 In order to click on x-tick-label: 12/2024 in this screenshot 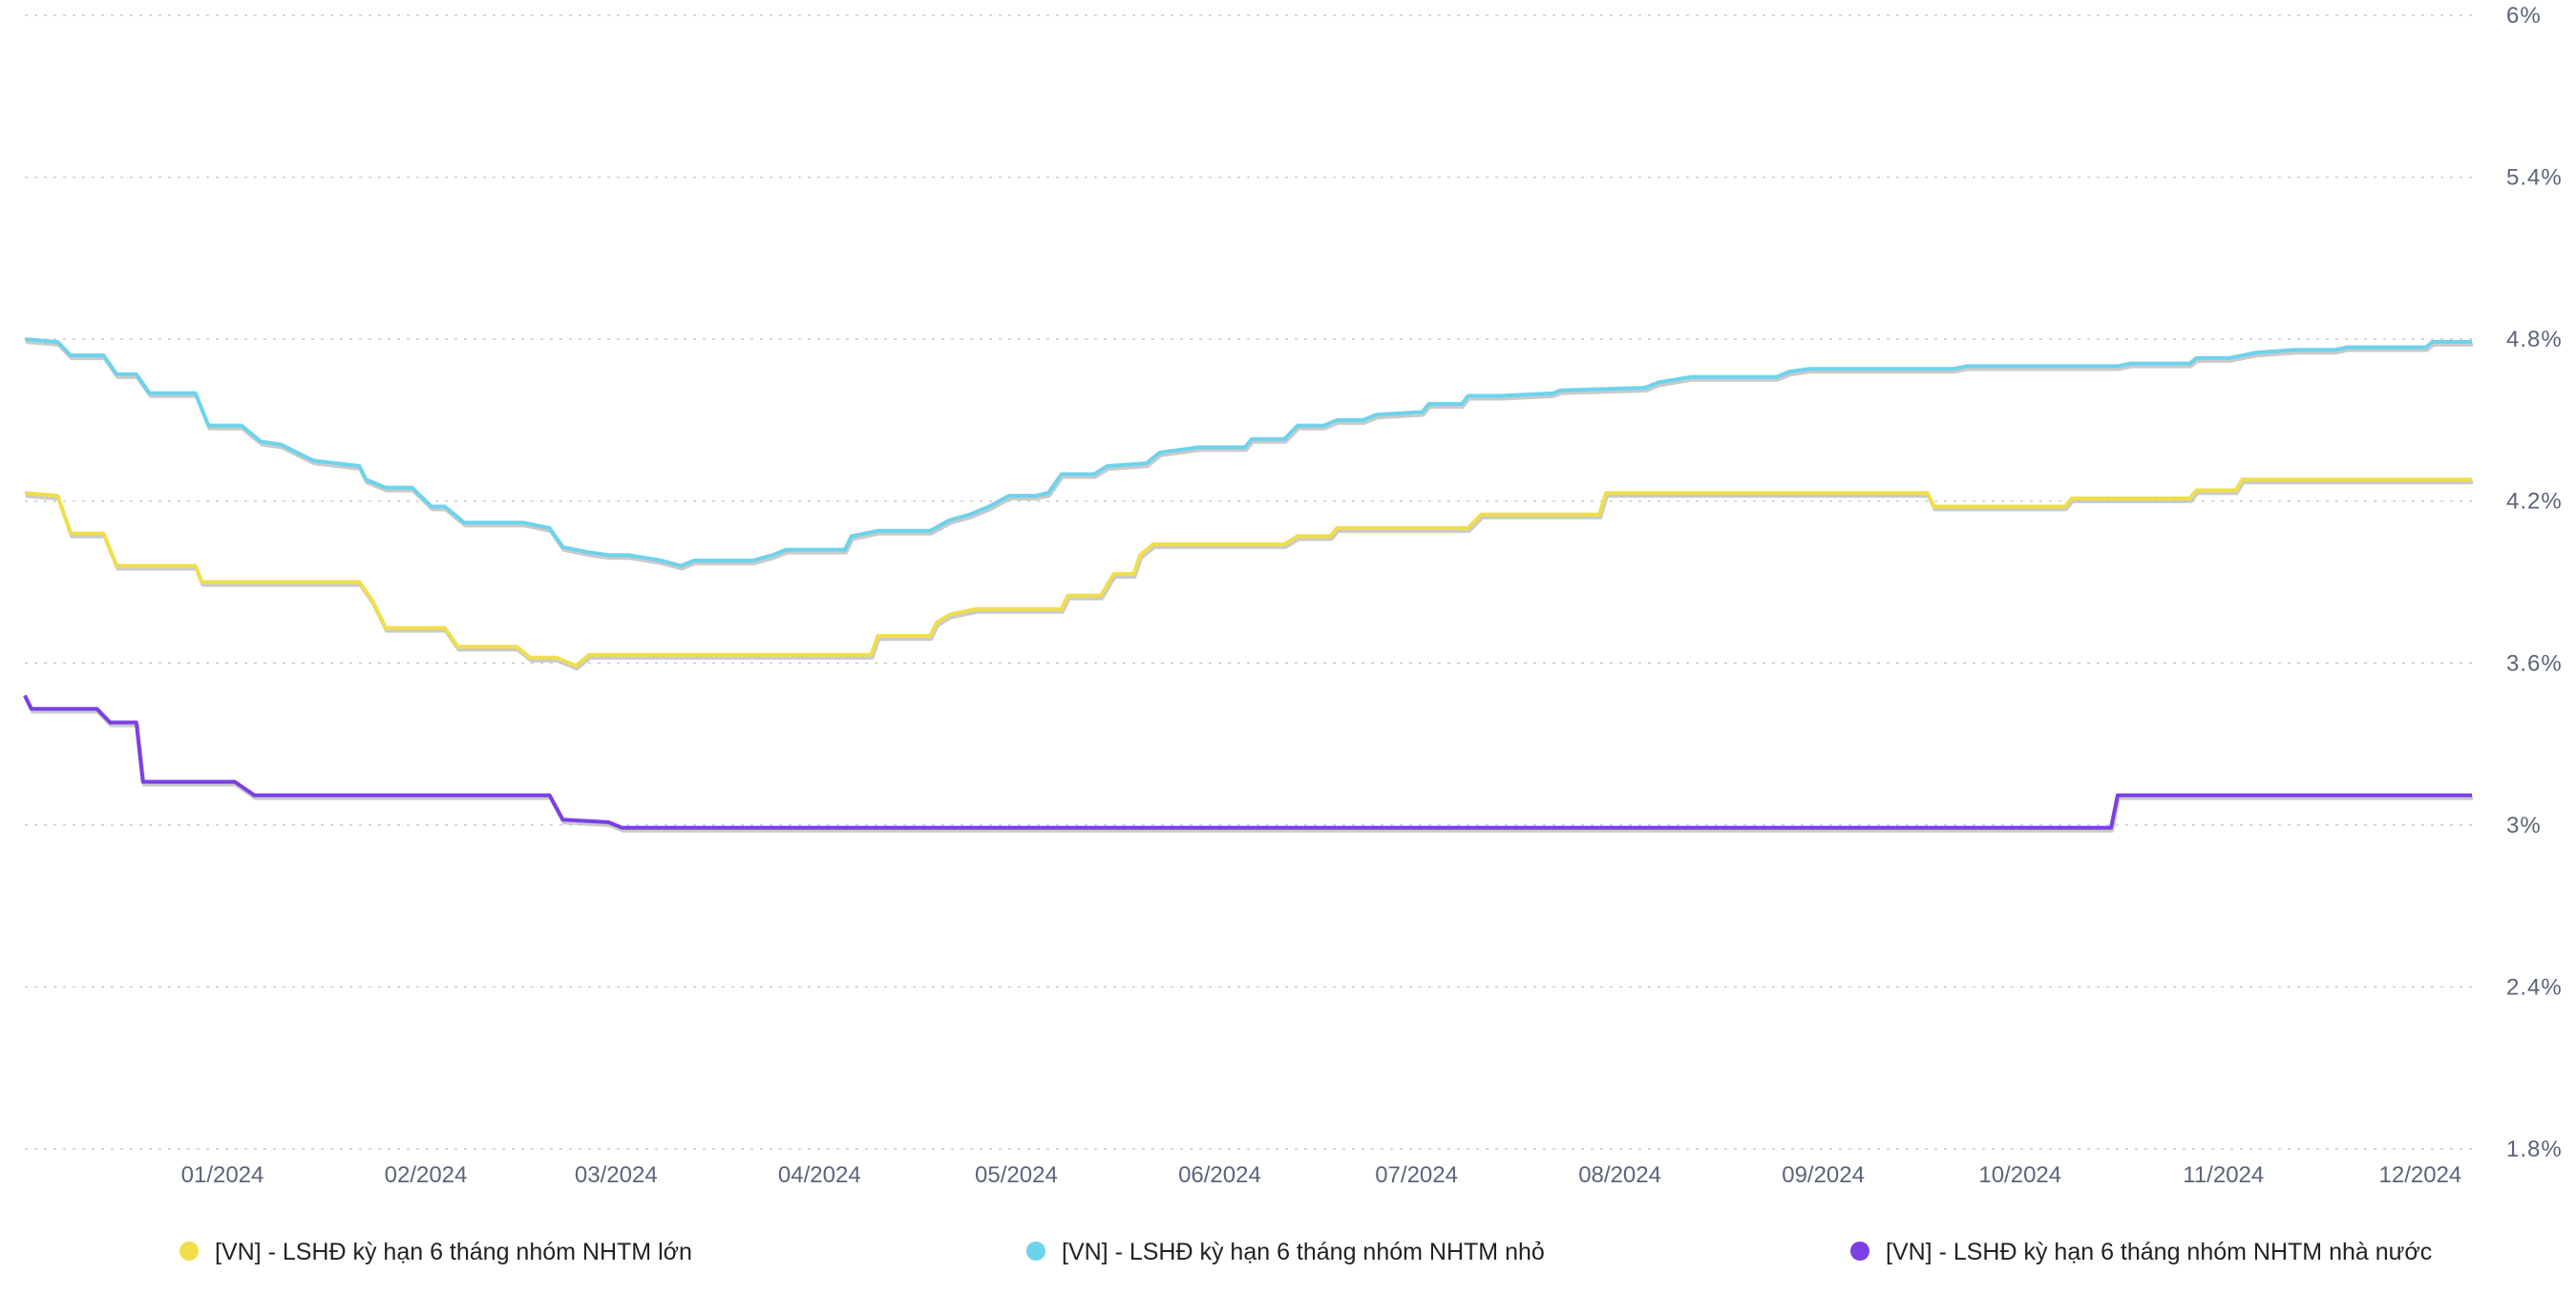, I will do `click(2420, 1175)`.